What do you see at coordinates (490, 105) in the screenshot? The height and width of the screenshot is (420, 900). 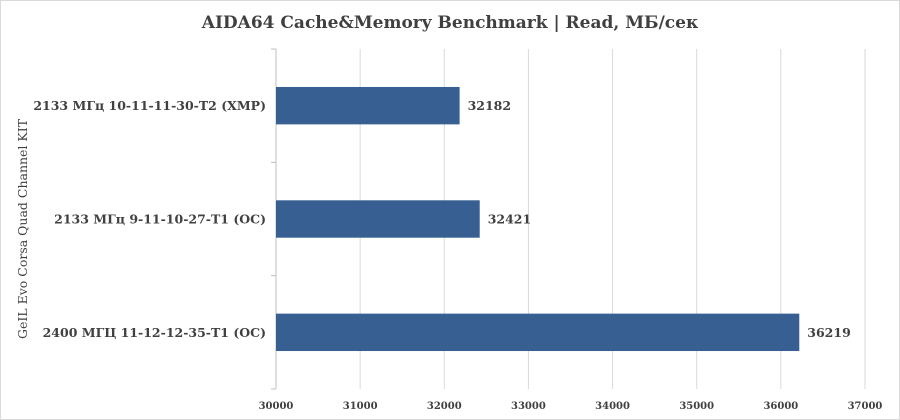 I see `data-label: 32182` at bounding box center [490, 105].